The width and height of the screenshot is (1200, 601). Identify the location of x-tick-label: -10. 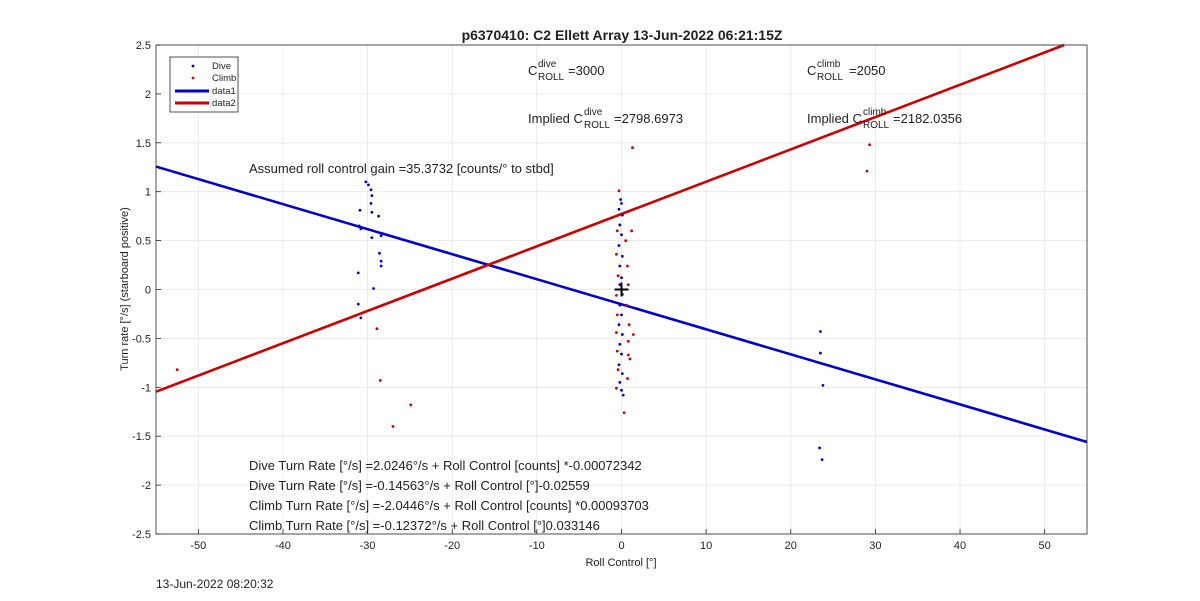
(537, 546).